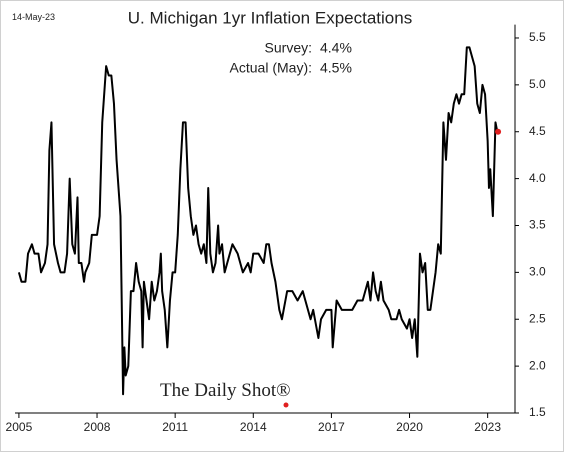 This screenshot has height=452, width=564. Describe the element at coordinates (225, 390) in the screenshot. I see `source-logo: The Daily Shot®` at that location.